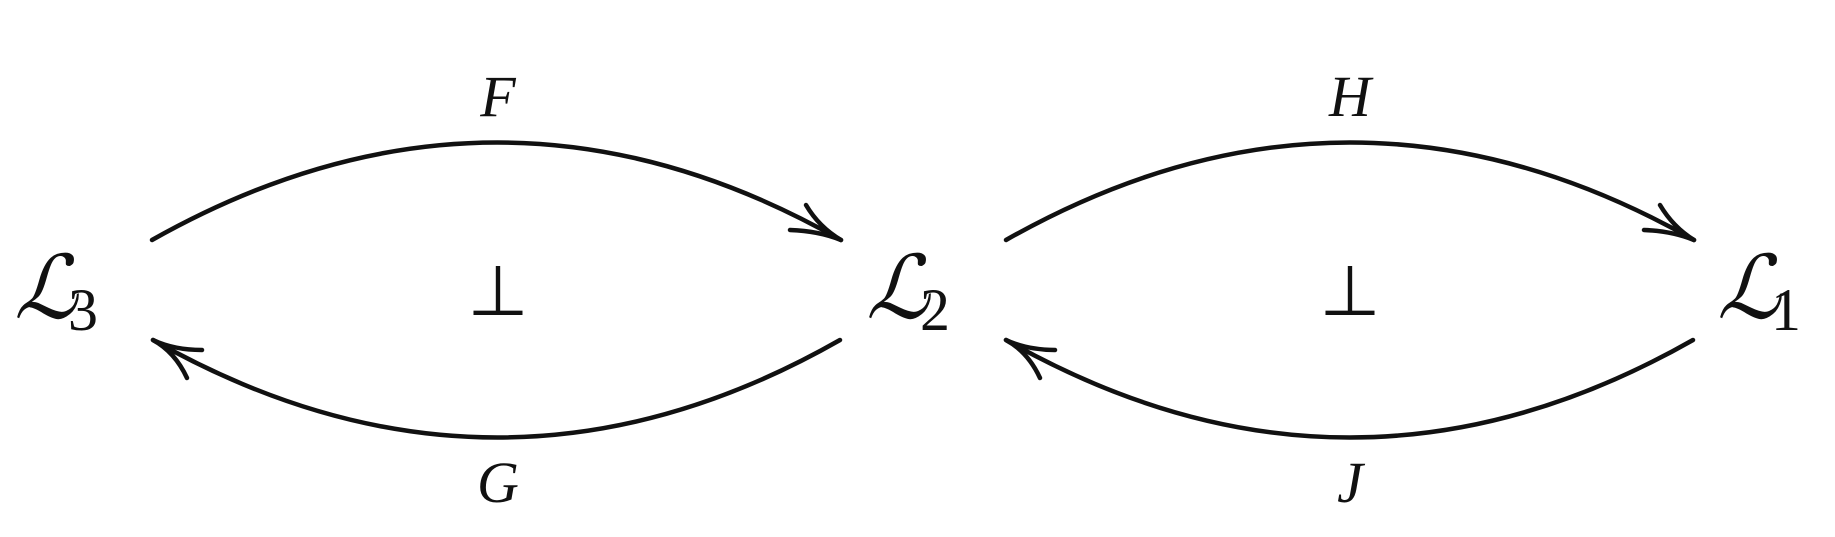 This screenshot has height=537, width=1835. What do you see at coordinates (1350, 191) in the screenshot?
I see `arrow-h-arc` at bounding box center [1350, 191].